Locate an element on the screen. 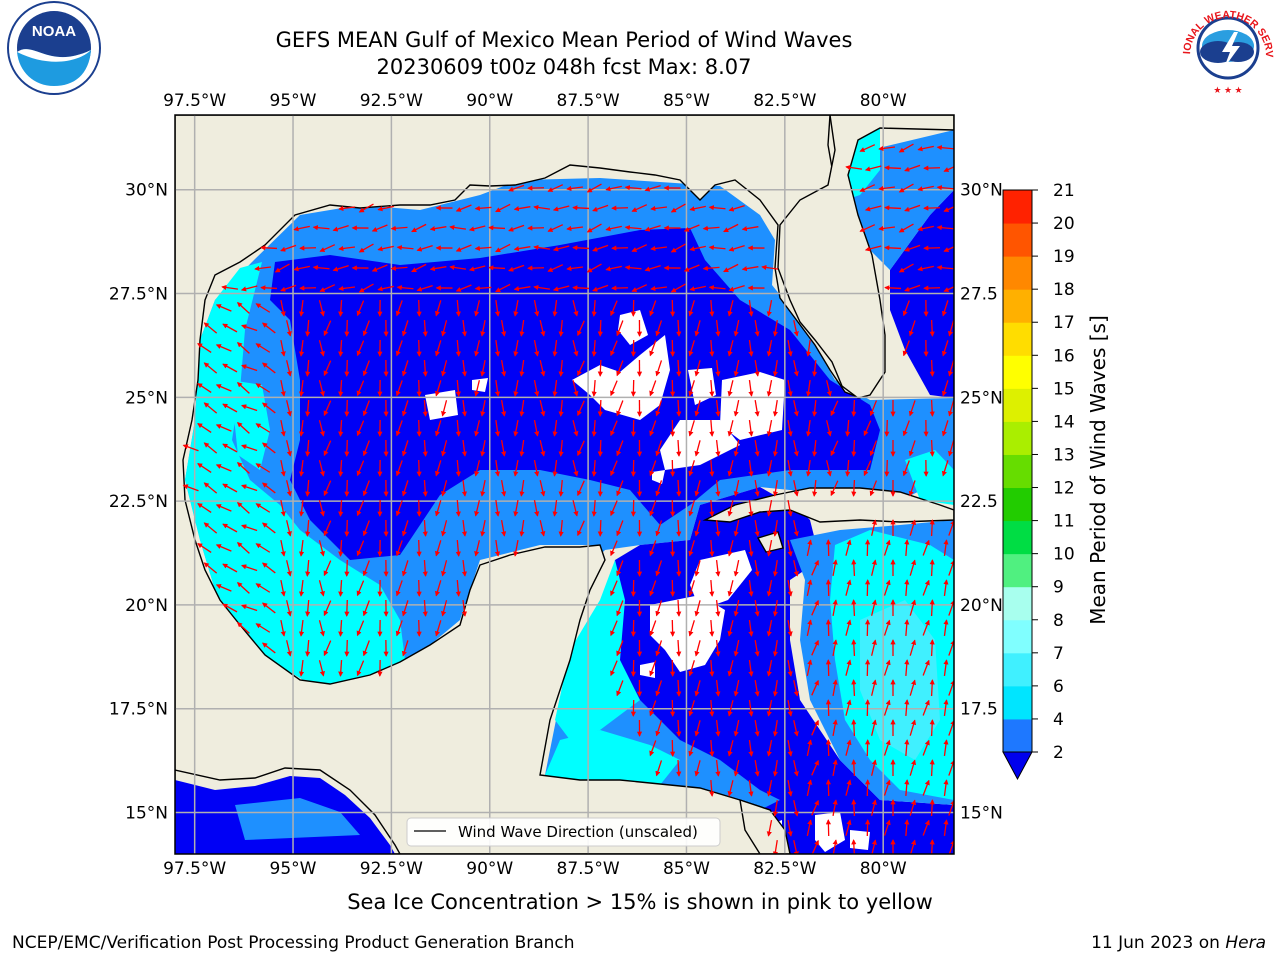 Image resolution: width=1280 pixels, height=960 pixels. colorbar-tick-label: 15 is located at coordinates (1064, 389).